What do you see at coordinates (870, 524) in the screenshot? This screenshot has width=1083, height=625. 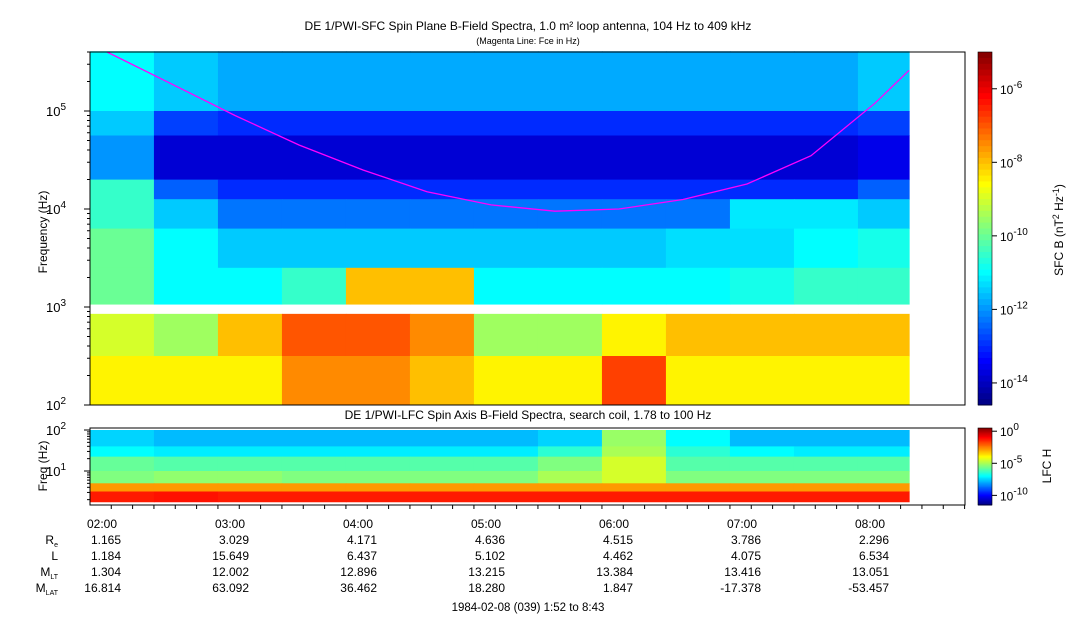 I see `x-tick-label: 08:00` at bounding box center [870, 524].